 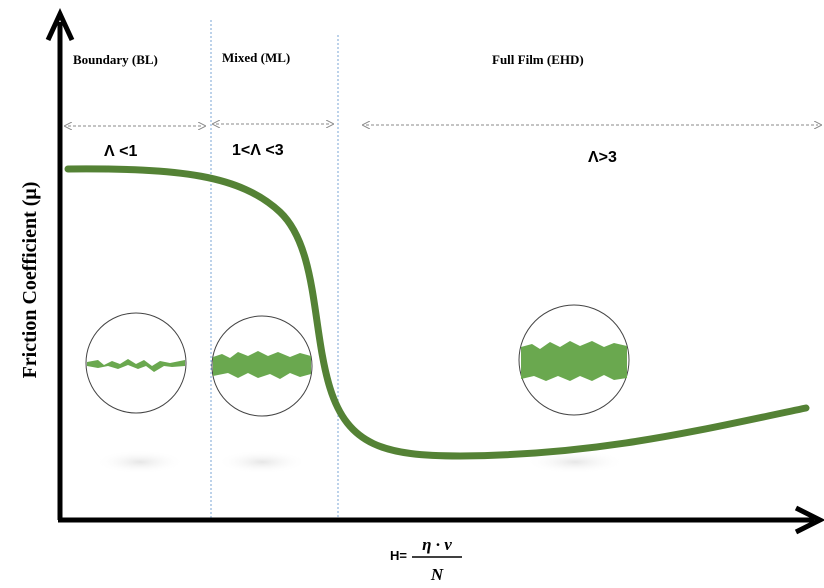 I want to click on x-axis-prefix: H=, so click(x=398, y=555).